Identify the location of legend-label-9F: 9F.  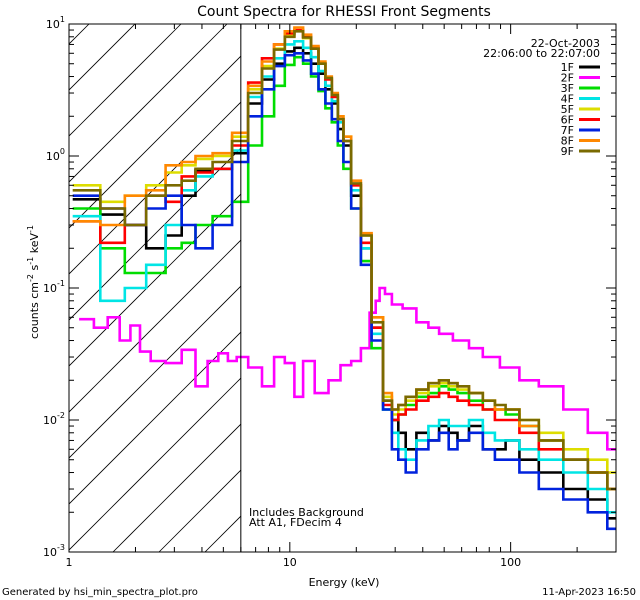
(567, 151).